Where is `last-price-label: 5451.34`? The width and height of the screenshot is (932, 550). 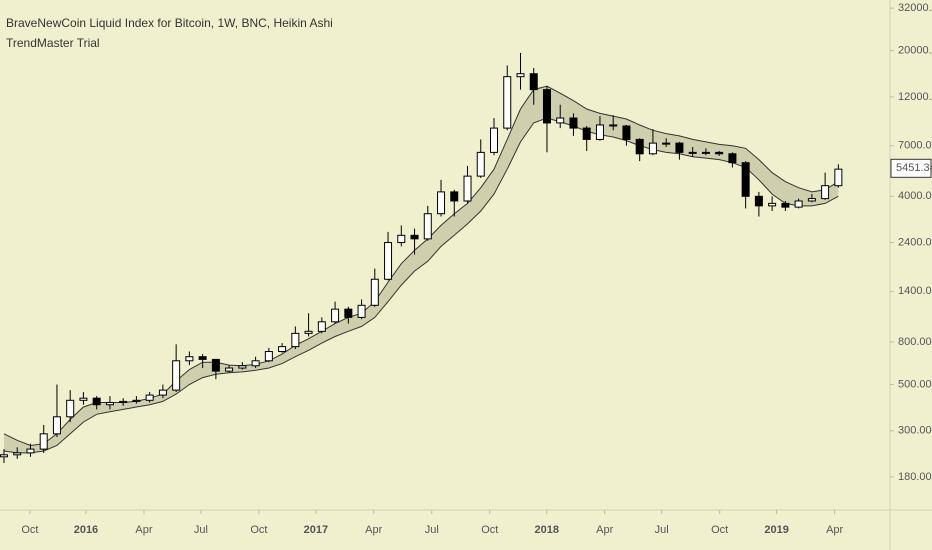
last-price-label: 5451.34 is located at coordinates (914, 168).